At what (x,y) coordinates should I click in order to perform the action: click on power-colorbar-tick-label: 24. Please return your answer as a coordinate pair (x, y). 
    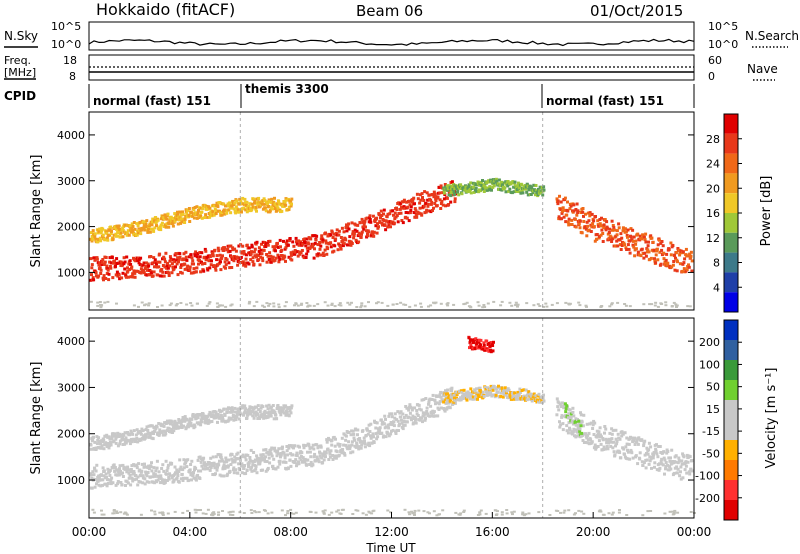
    Looking at the image, I should click on (713, 164).